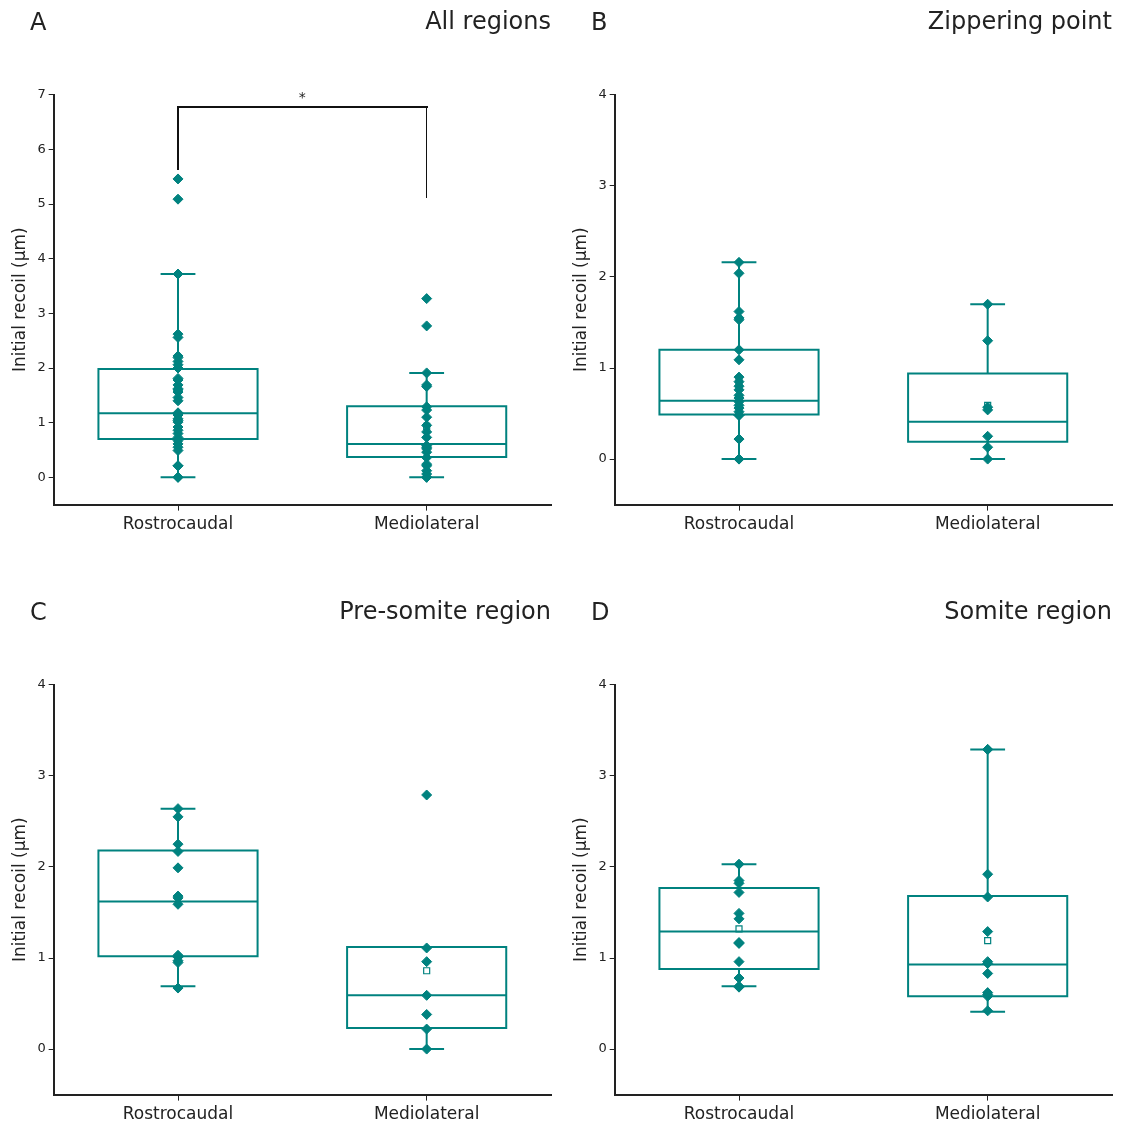 Image resolution: width=1123 pixels, height=1133 pixels. Describe the element at coordinates (599, 22) in the screenshot. I see `text: B` at that location.